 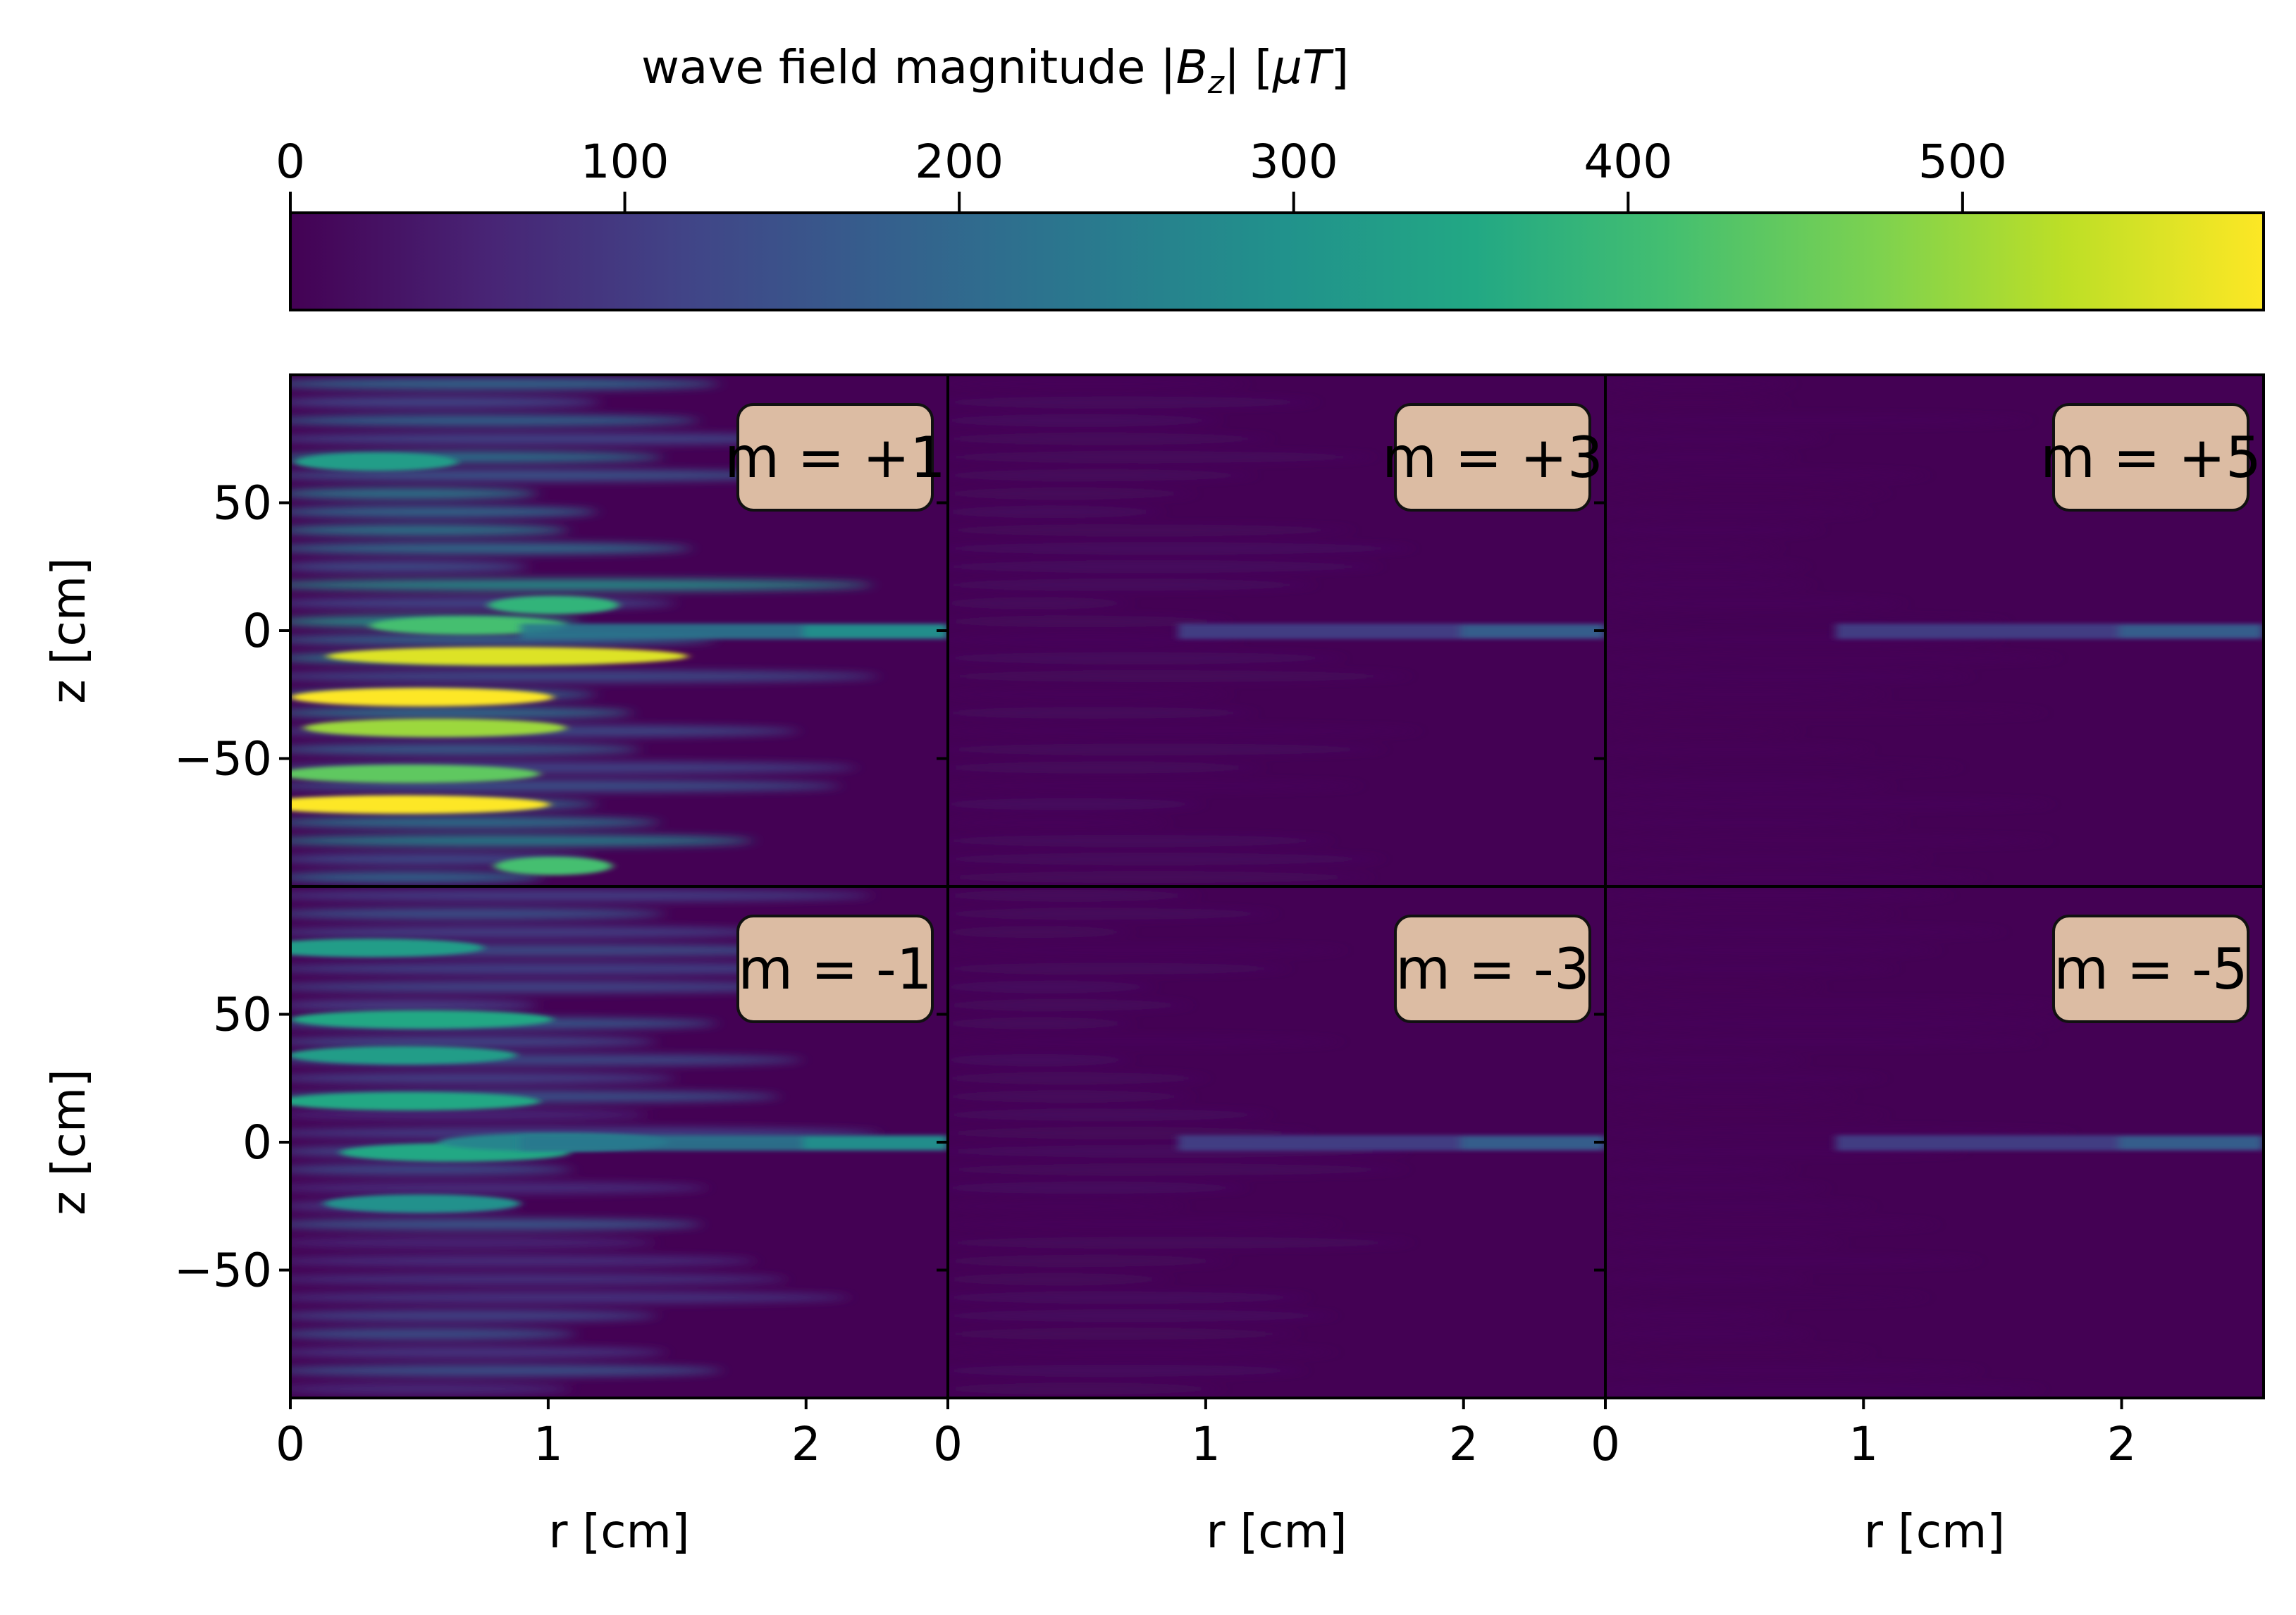 I want to click on panel-label-box: m = +3, so click(x=1492, y=457).